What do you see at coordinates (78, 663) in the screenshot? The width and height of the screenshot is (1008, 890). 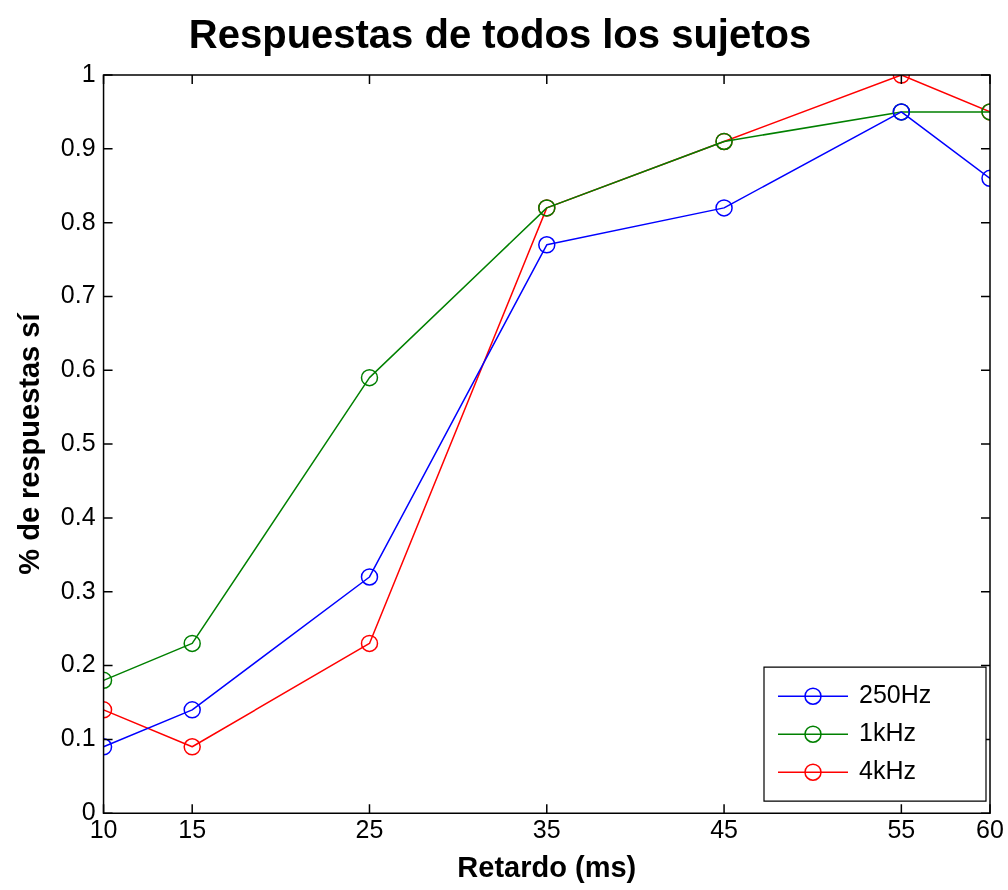 I see `y-tick-label: 0.2` at bounding box center [78, 663].